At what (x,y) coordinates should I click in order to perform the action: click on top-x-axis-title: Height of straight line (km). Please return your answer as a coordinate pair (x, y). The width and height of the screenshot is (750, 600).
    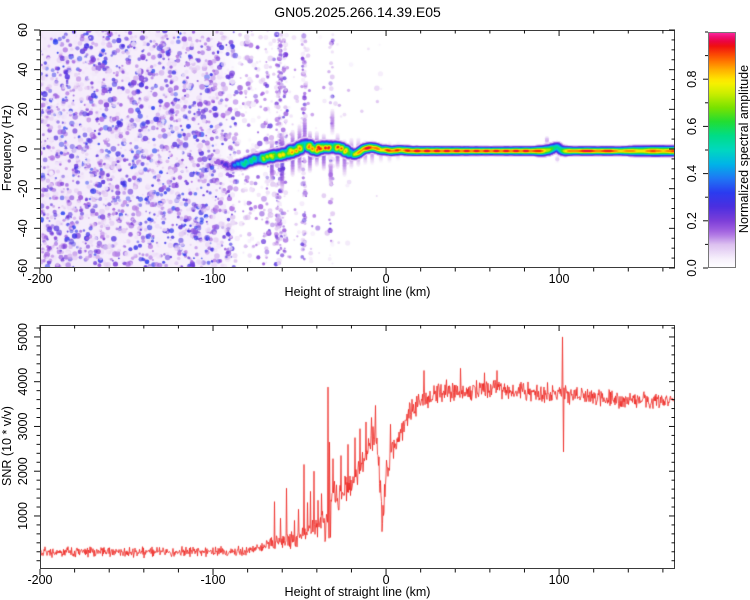
    Looking at the image, I should click on (357, 292).